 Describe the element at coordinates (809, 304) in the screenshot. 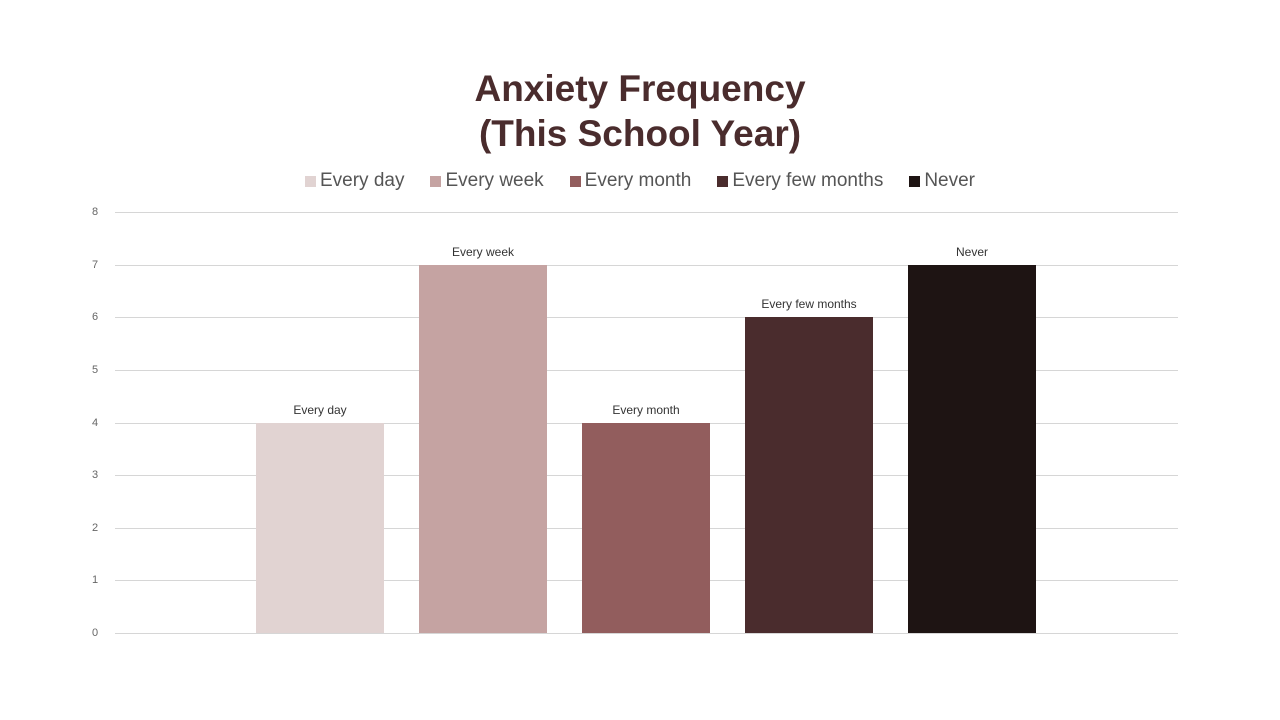

I see `bar-data-label: Every few months` at that location.